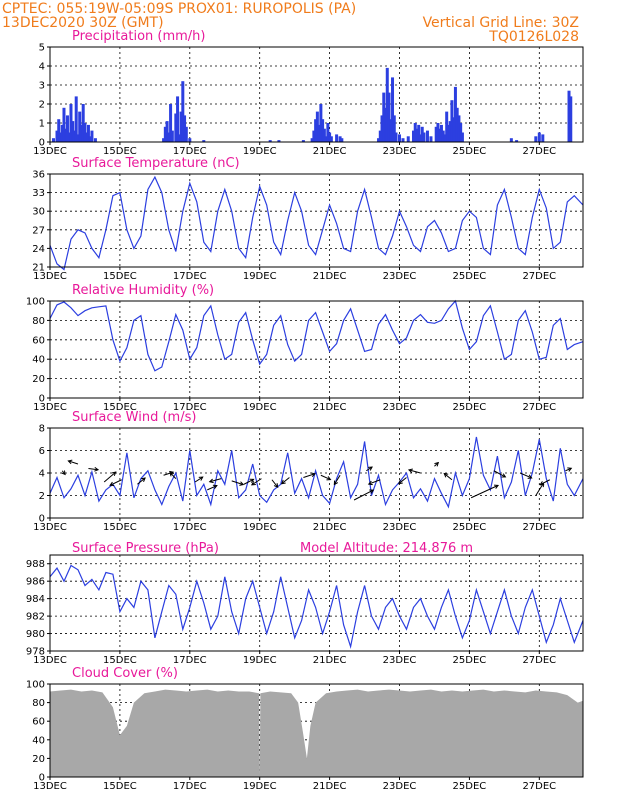 The image size is (618, 800). What do you see at coordinates (42, 48) in the screenshot?
I see `y-tick-label: 5` at bounding box center [42, 48].